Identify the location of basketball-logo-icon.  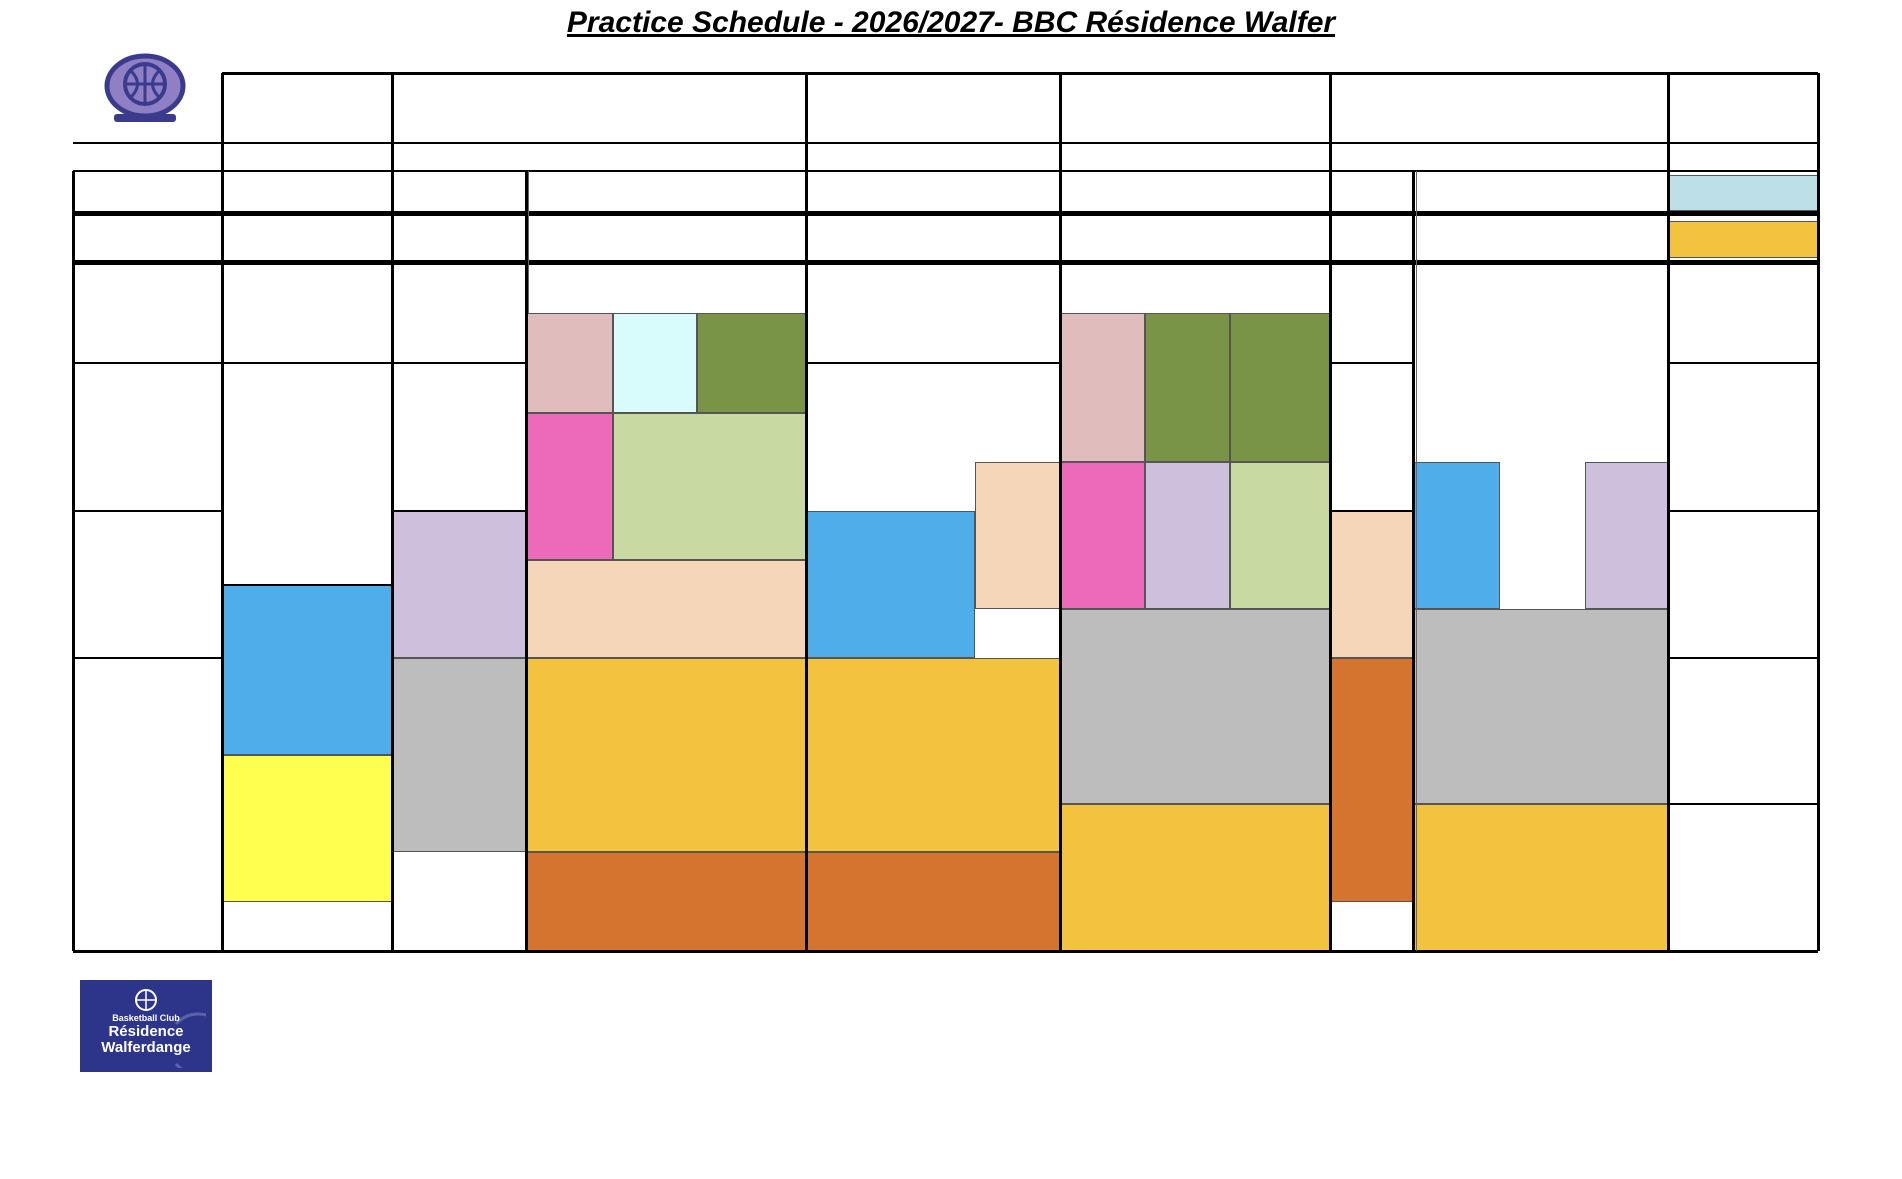
(145, 91).